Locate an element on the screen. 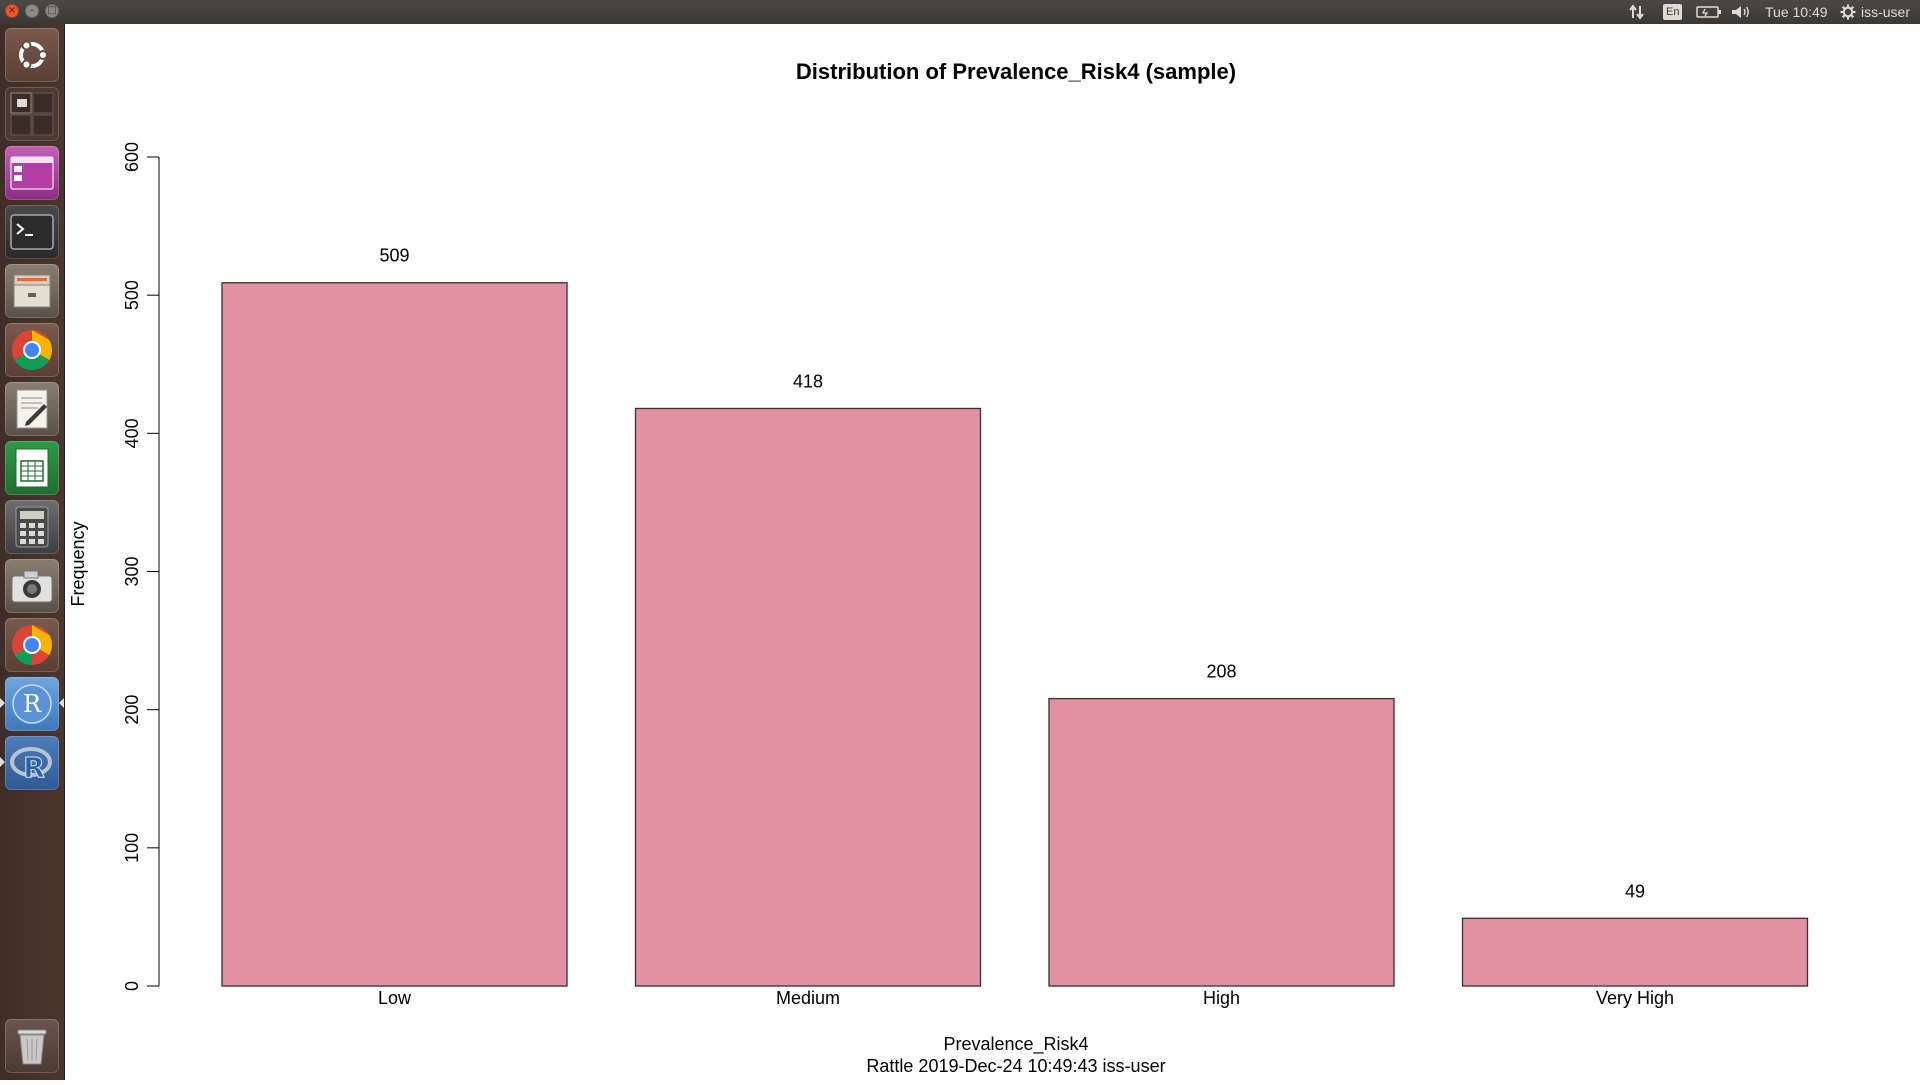 This screenshot has height=1085, width=1920. y-tick-label: 100 is located at coordinates (132, 848).